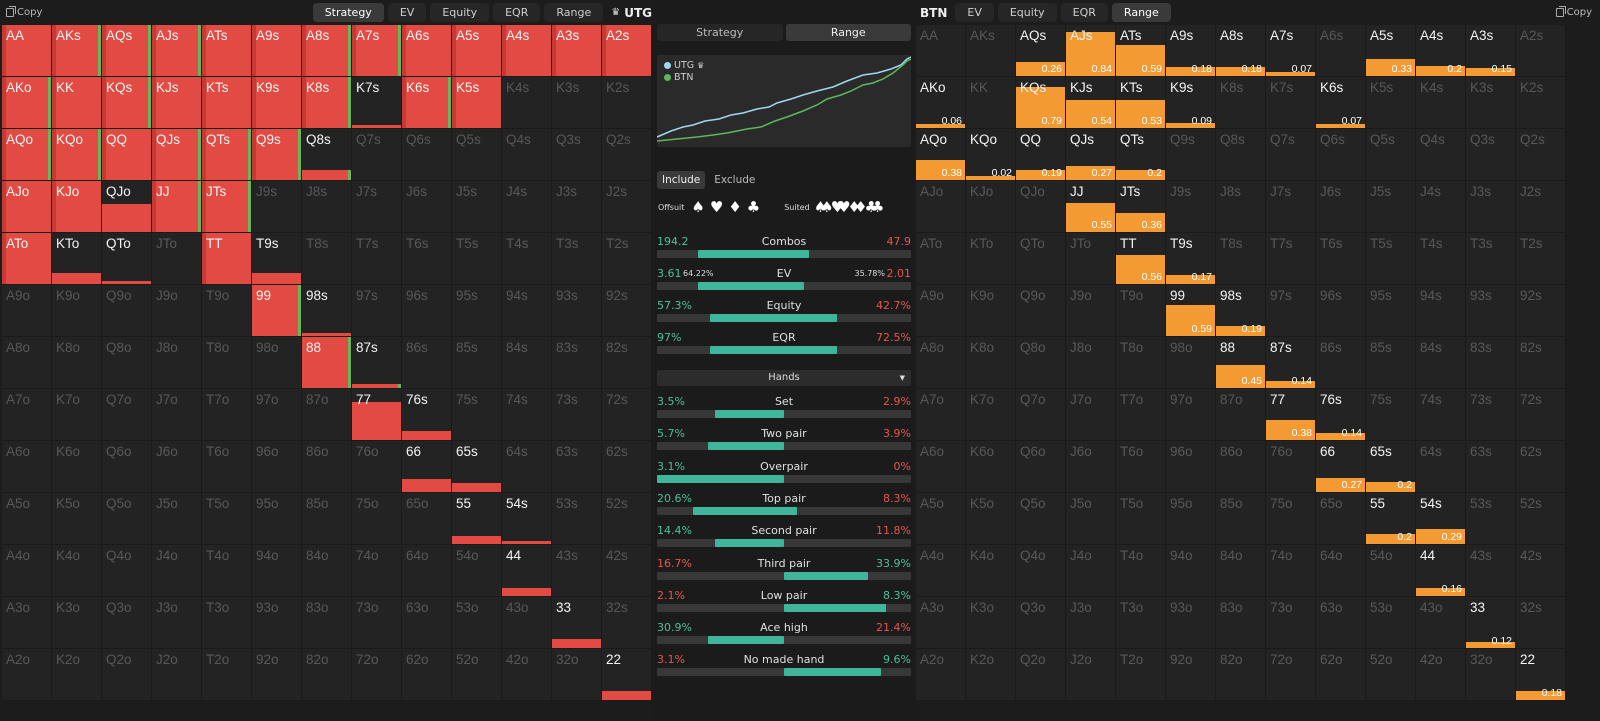 This screenshot has width=1600, height=721. I want to click on utg-cell-J3s: J3s, so click(577, 207).